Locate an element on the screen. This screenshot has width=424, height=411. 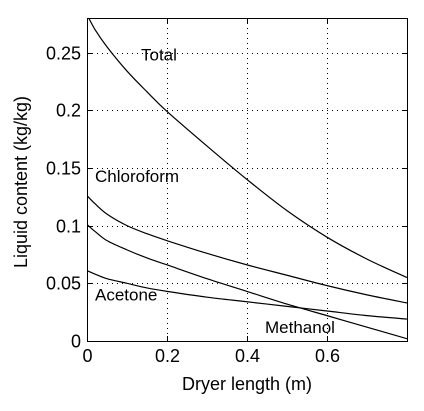
x-tick-label: 0.4 is located at coordinates (247, 356).